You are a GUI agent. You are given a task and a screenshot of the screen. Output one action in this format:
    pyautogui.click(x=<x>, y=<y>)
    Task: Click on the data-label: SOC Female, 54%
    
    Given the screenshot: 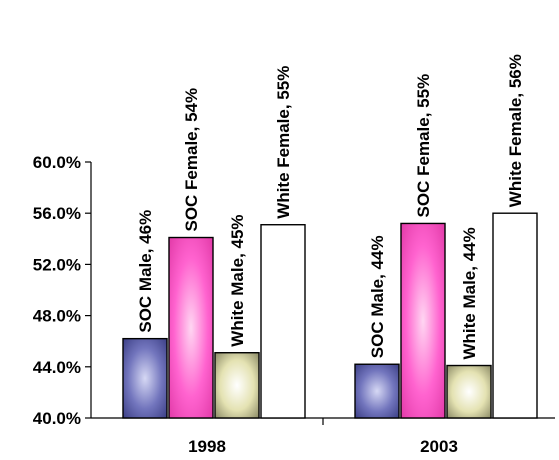 What is the action you would take?
    pyautogui.click(x=191, y=160)
    